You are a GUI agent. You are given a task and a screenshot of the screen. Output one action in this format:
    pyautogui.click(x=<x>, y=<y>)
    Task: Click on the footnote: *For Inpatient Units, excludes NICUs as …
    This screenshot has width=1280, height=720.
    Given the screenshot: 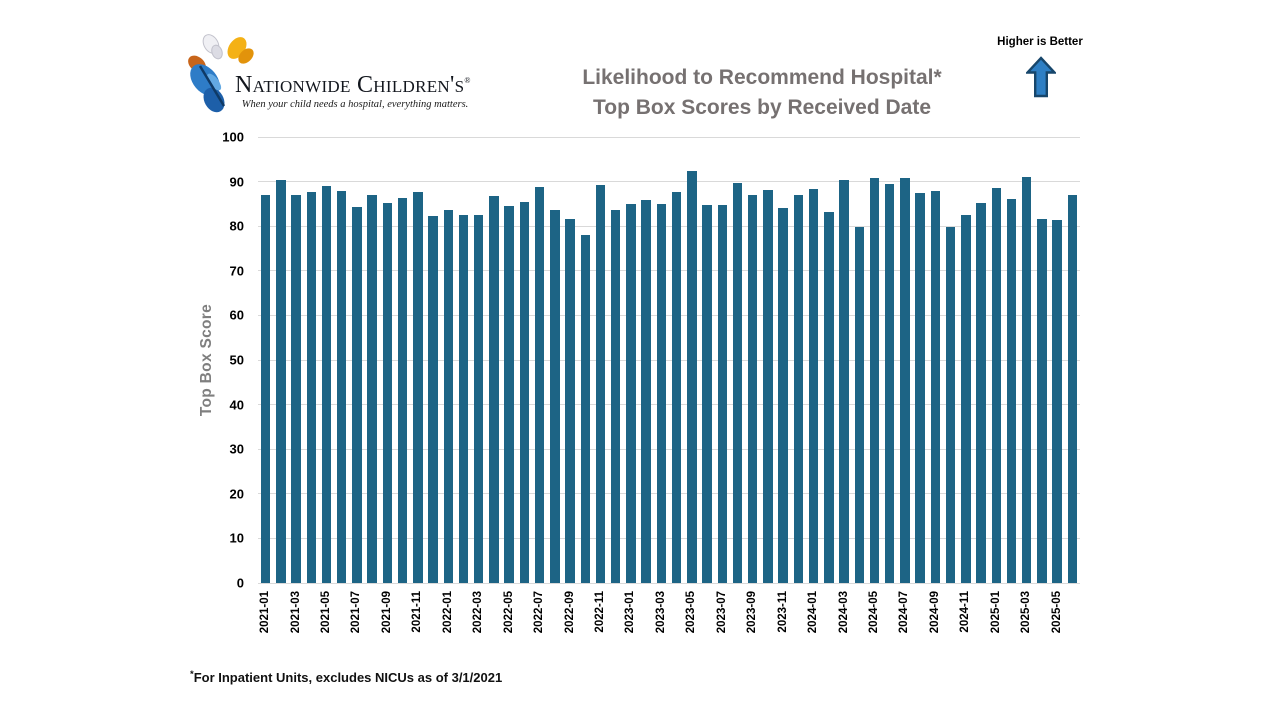 What is the action you would take?
    pyautogui.click(x=346, y=677)
    